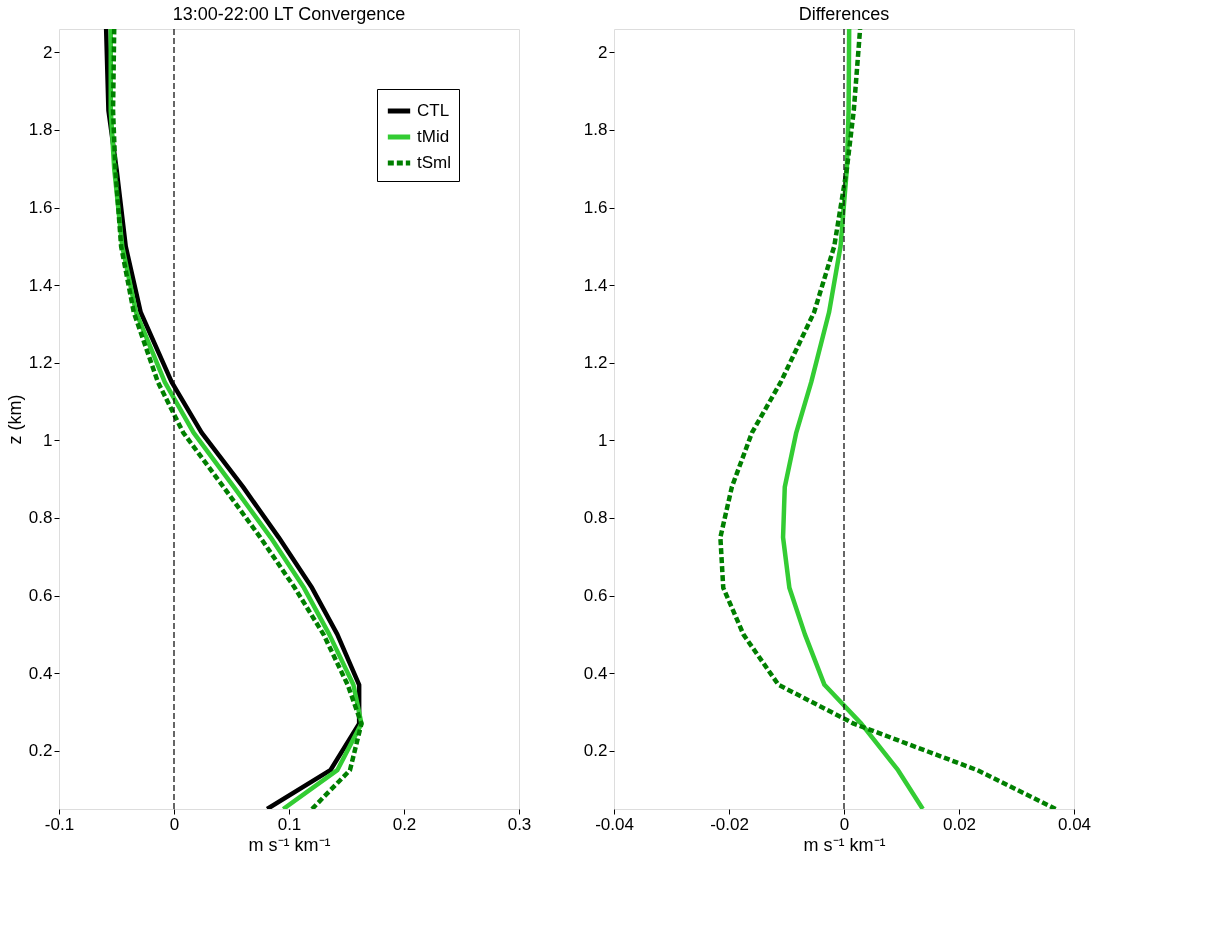 The image size is (1218, 937). I want to click on x-tick-label: 0.02, so click(959, 824).